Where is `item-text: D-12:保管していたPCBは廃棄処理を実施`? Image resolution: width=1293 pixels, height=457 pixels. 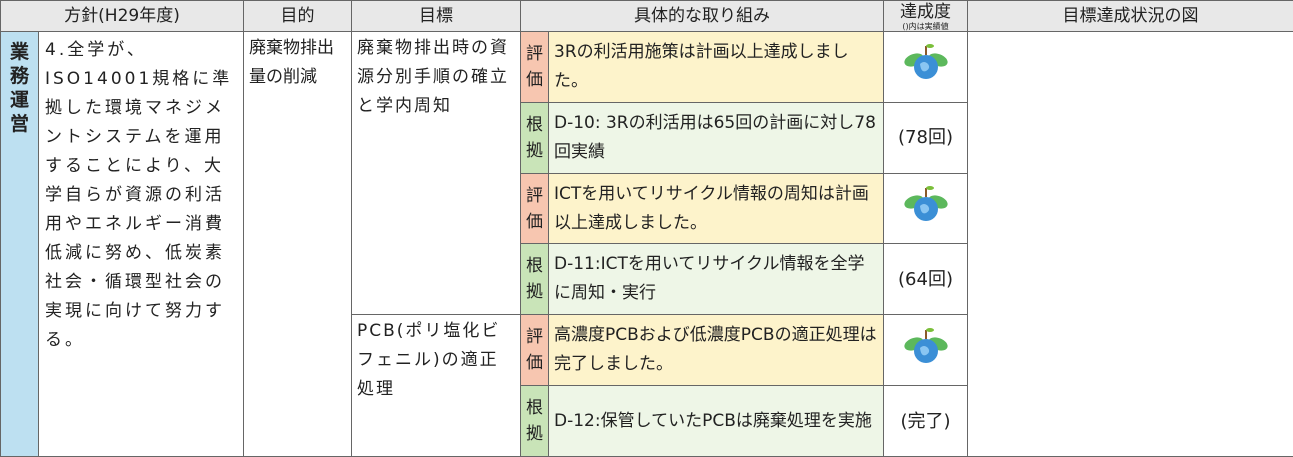 item-text: D-12:保管していたPCBは廃棄処理を実施 is located at coordinates (716, 421).